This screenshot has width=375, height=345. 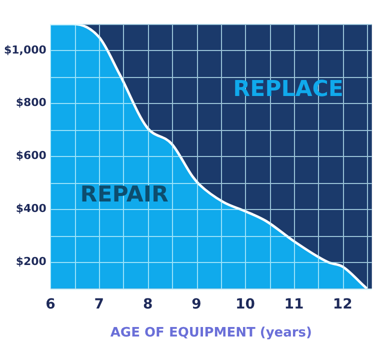 I want to click on x-axis-title: AGE OF EQUIPMENT (years), so click(x=211, y=333).